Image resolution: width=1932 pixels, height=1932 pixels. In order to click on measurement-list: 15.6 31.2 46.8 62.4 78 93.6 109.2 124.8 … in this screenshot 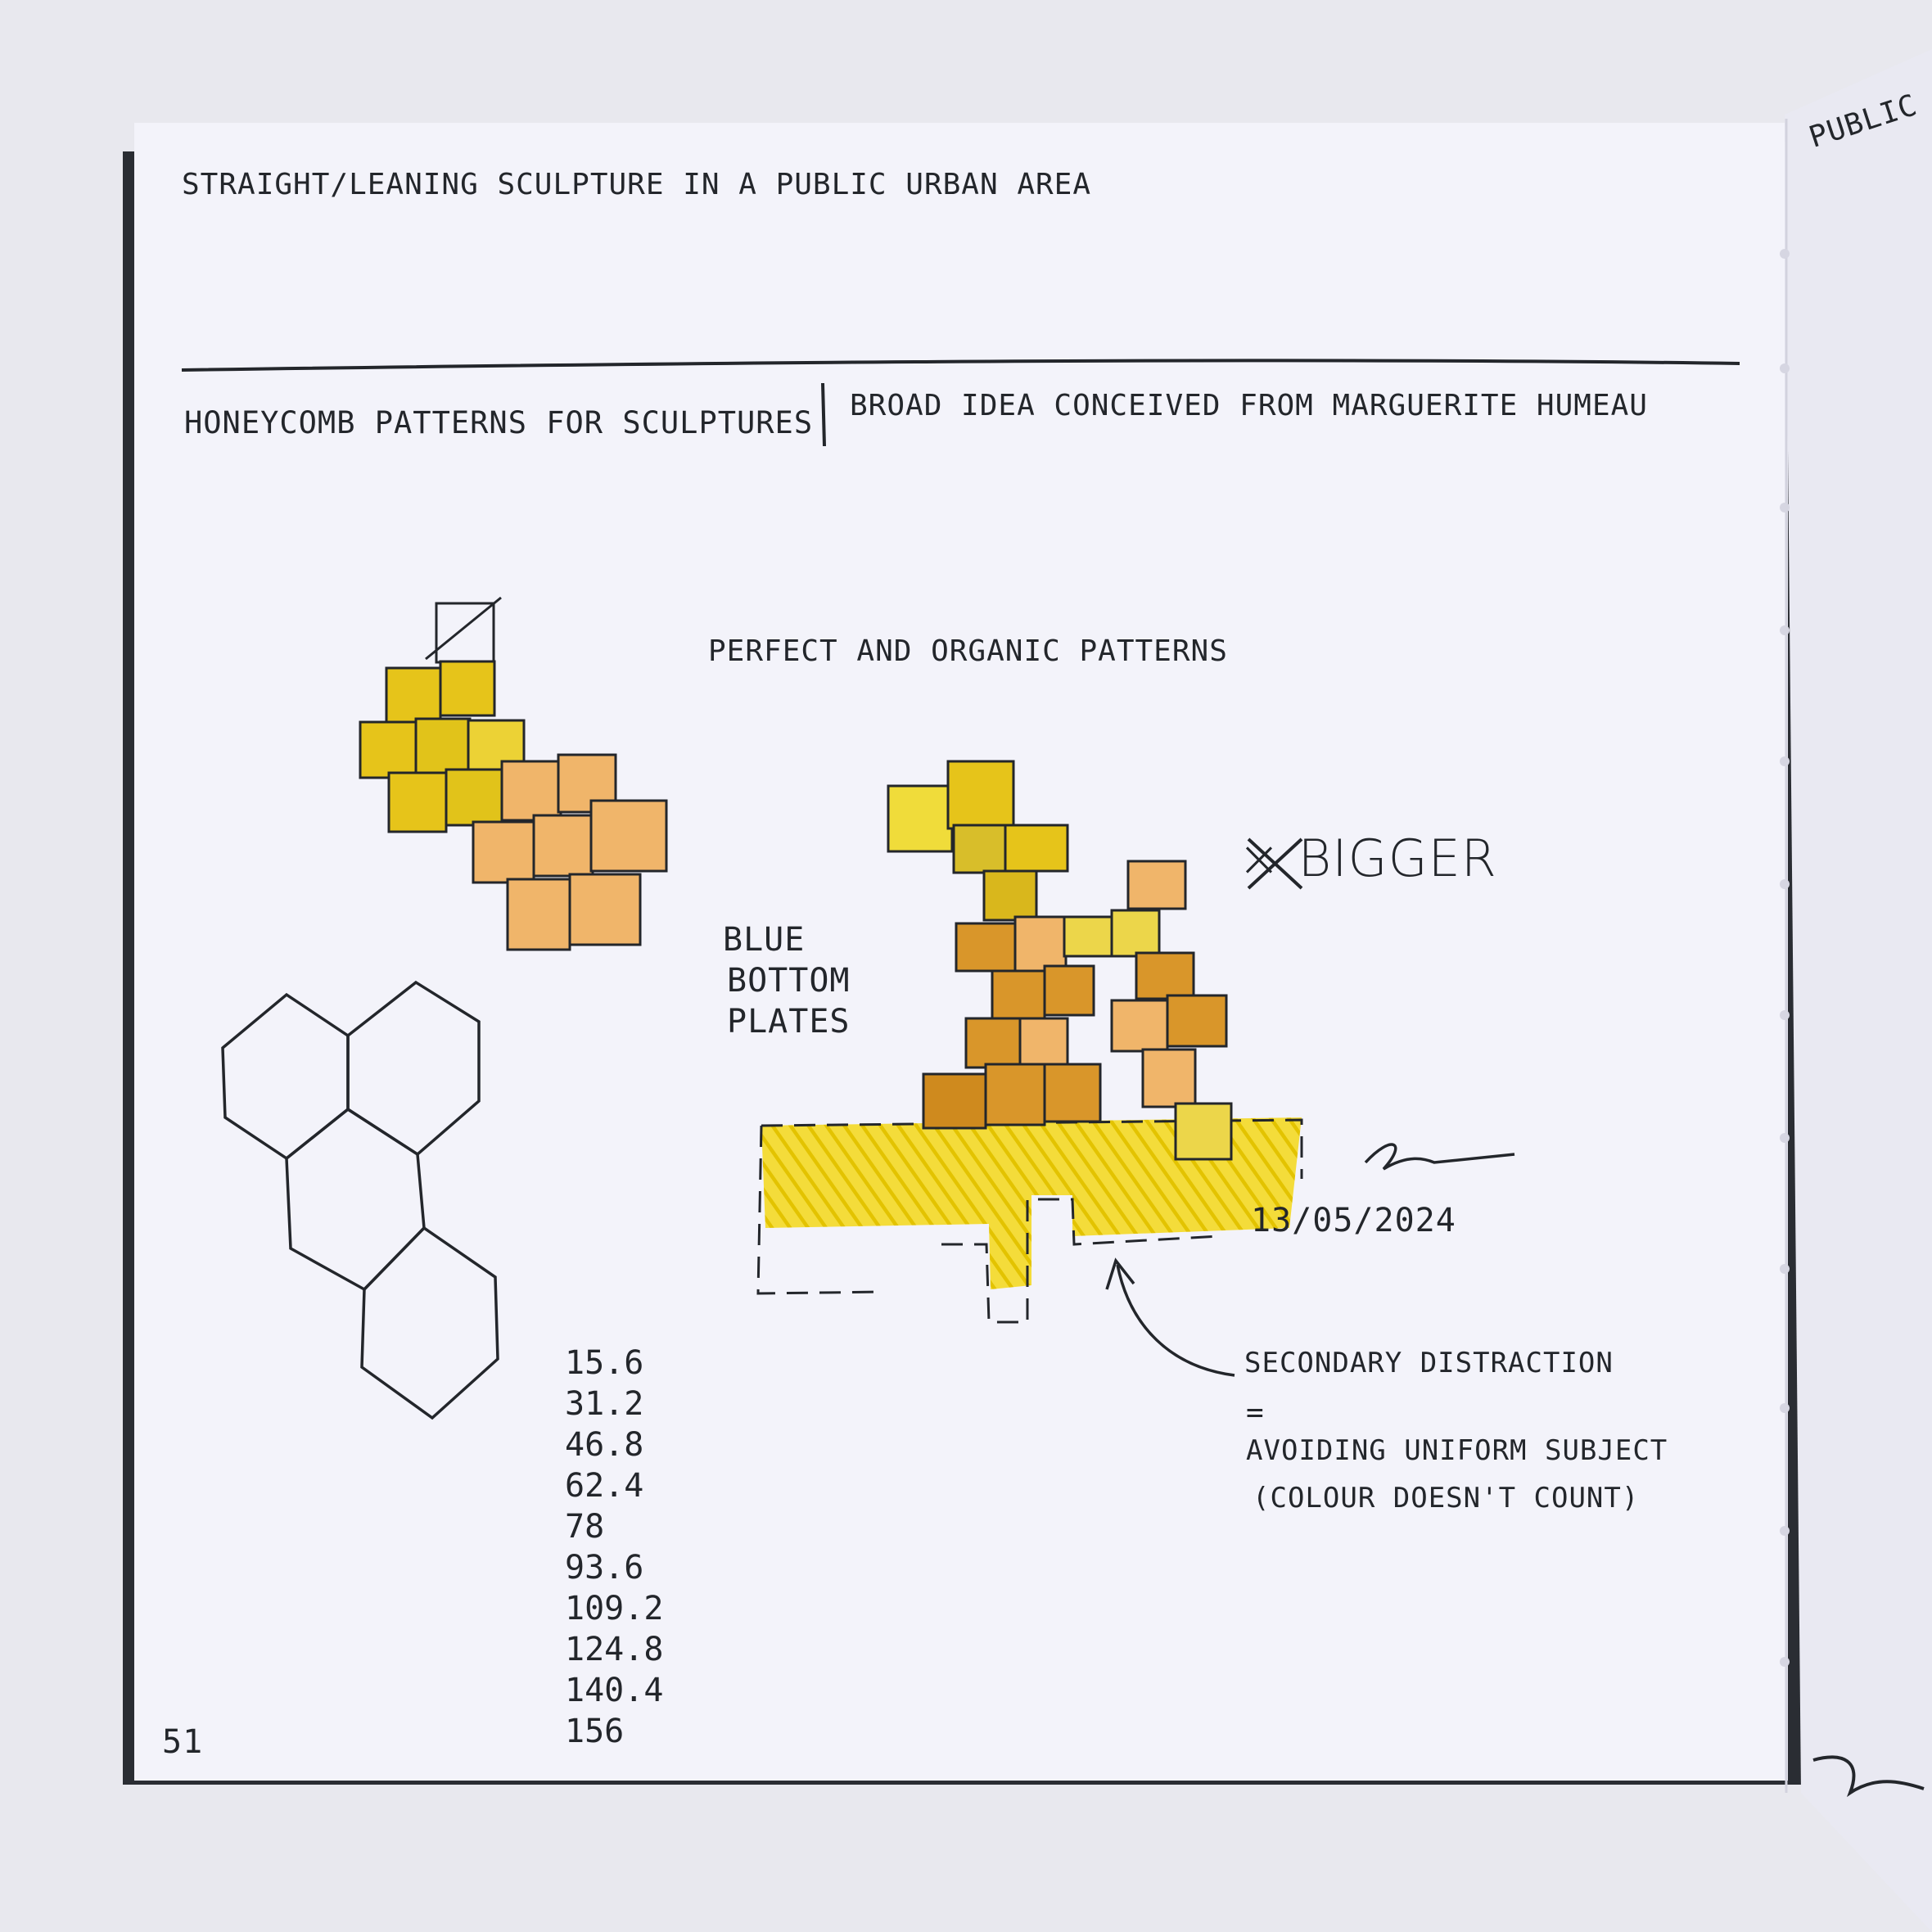, I will do `click(614, 1547)`.